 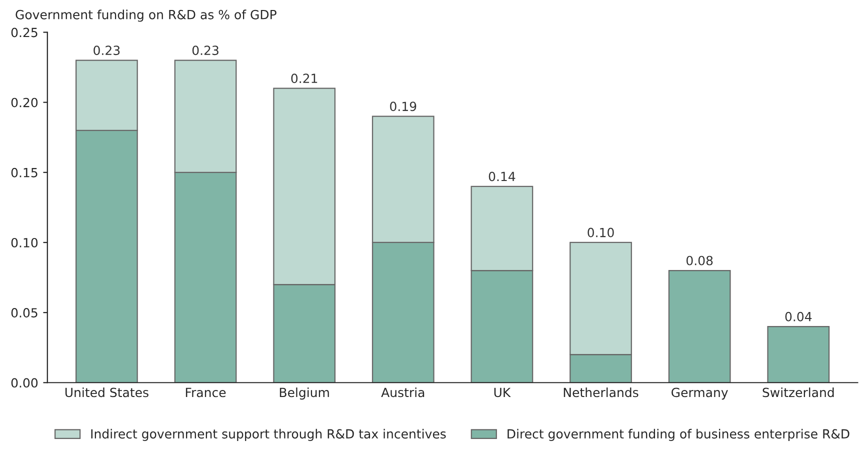 I want to click on y-axis-title: Government funding on R&D as % of GDP, so click(x=146, y=16).